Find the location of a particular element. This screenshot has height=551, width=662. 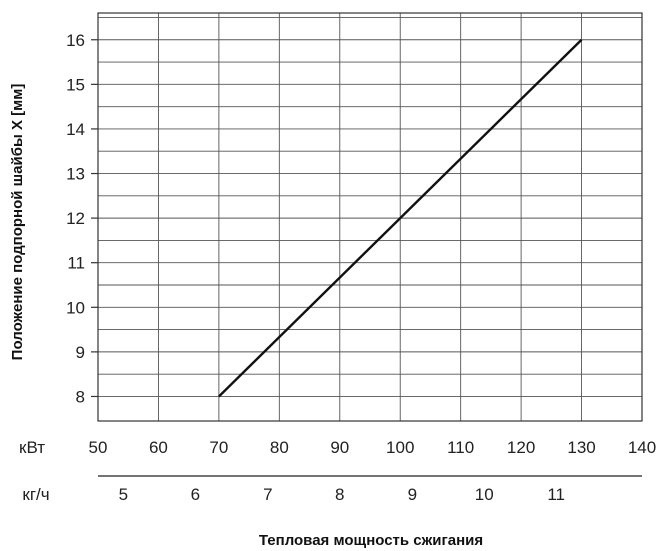

y-tick-label: 13 is located at coordinates (75, 174).